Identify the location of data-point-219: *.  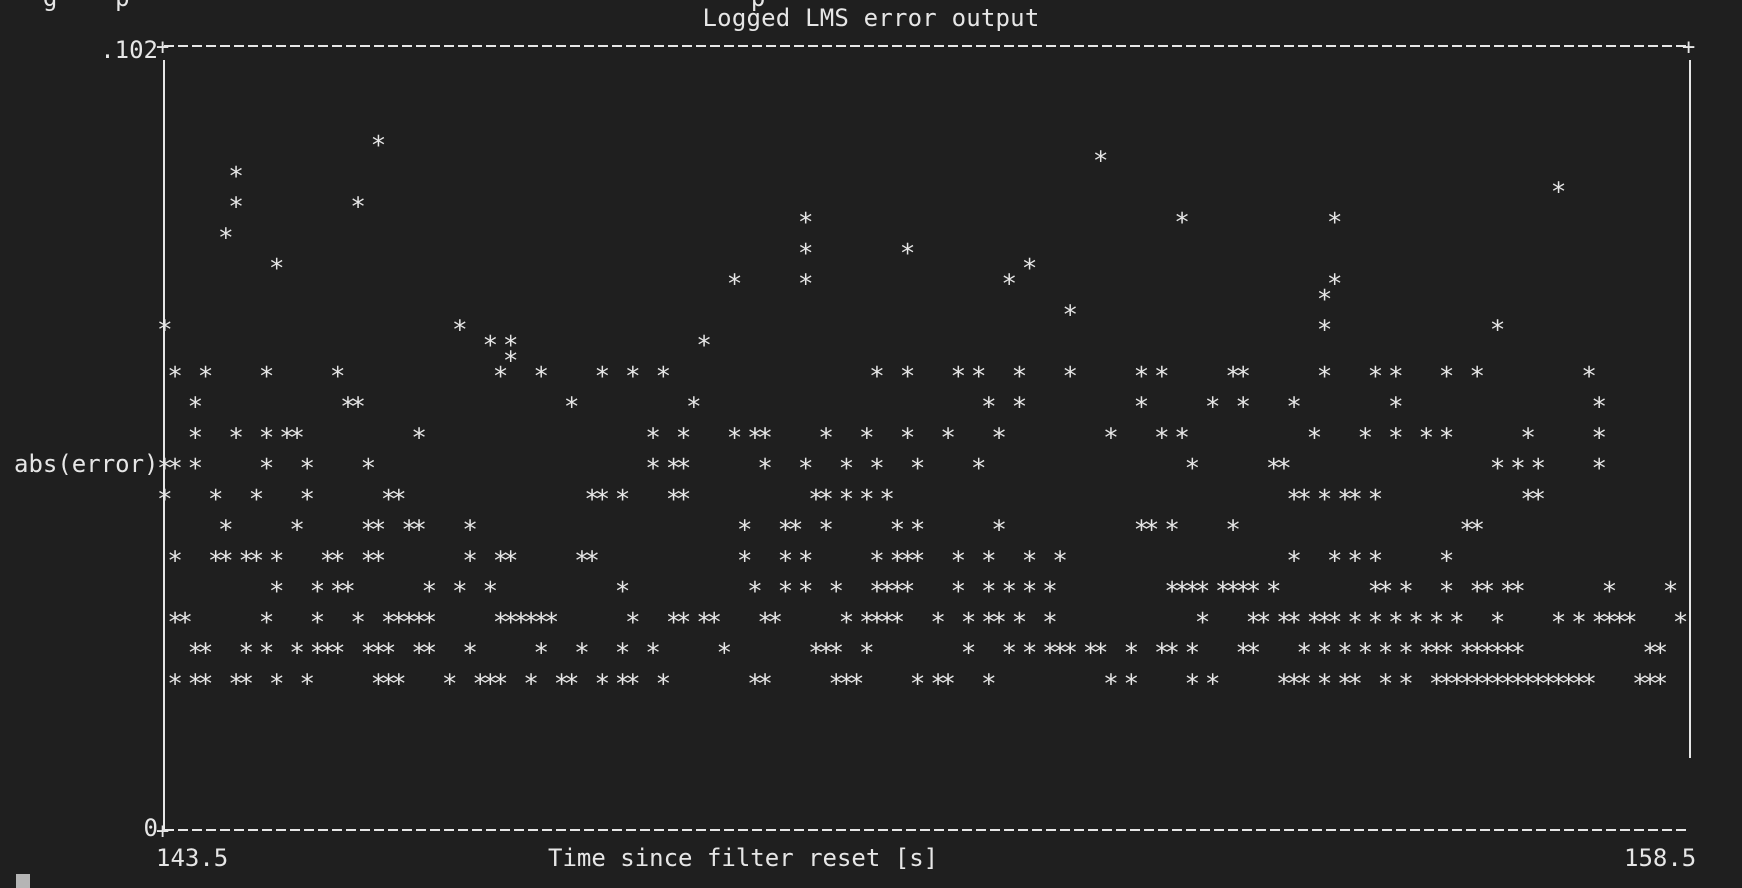
(1376, 592).